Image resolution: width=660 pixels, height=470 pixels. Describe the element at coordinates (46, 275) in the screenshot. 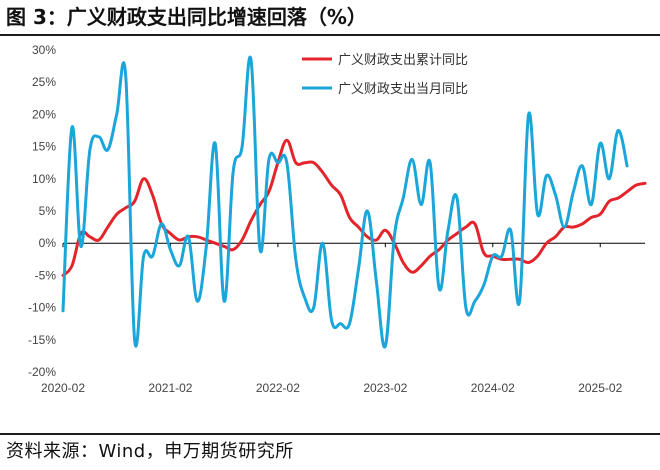

I see `y-tick-label: -5%` at that location.